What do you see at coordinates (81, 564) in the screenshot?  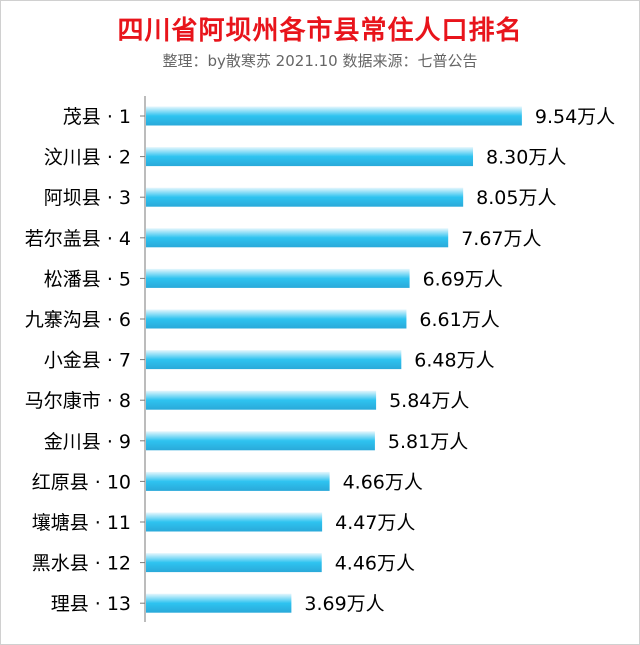 I see `category-label: 黑水县 · 12` at bounding box center [81, 564].